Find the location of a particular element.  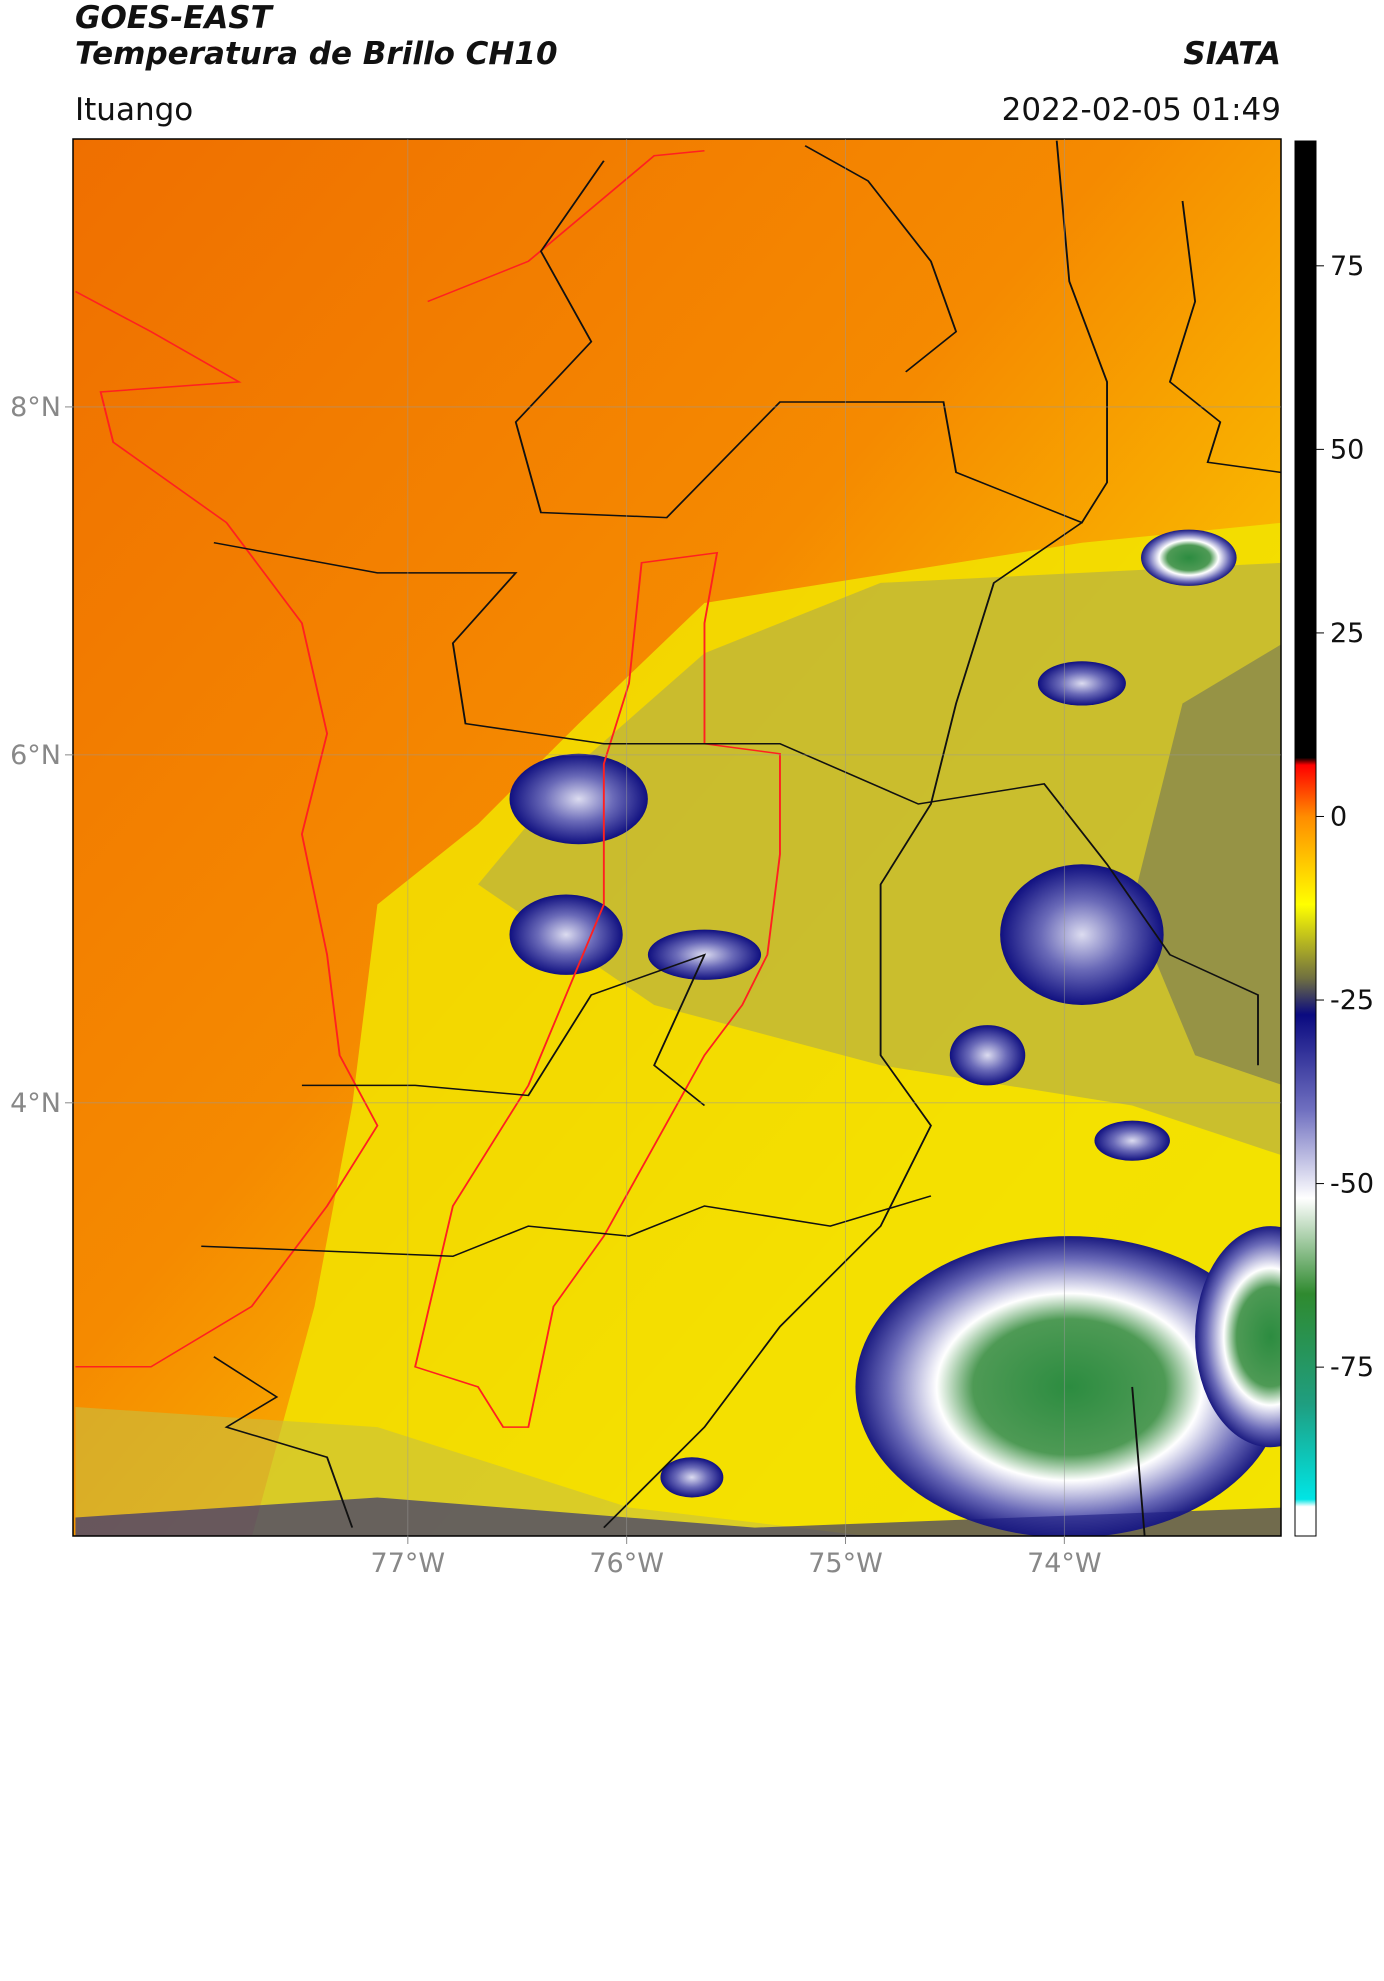

subtitle: Temperatura de Brillo CH10 is located at coordinates (316, 54).